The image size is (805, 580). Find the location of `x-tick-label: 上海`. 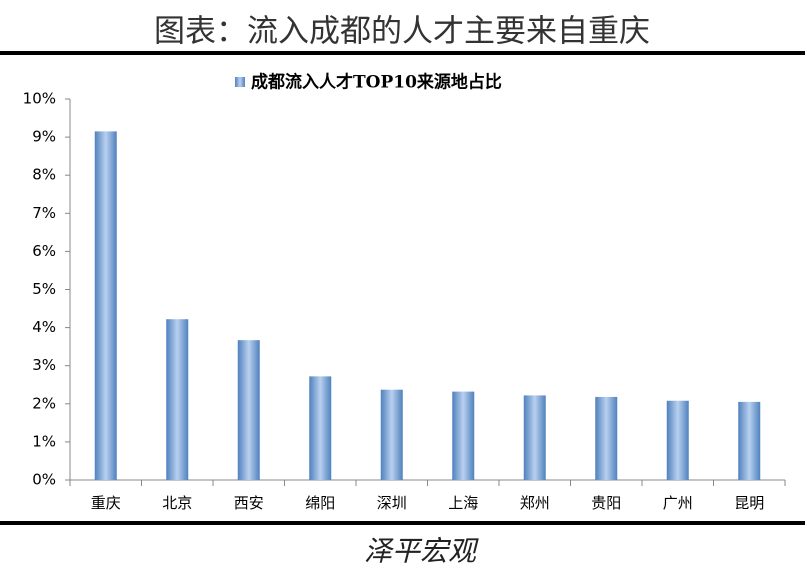

x-tick-label: 上海 is located at coordinates (463, 503).